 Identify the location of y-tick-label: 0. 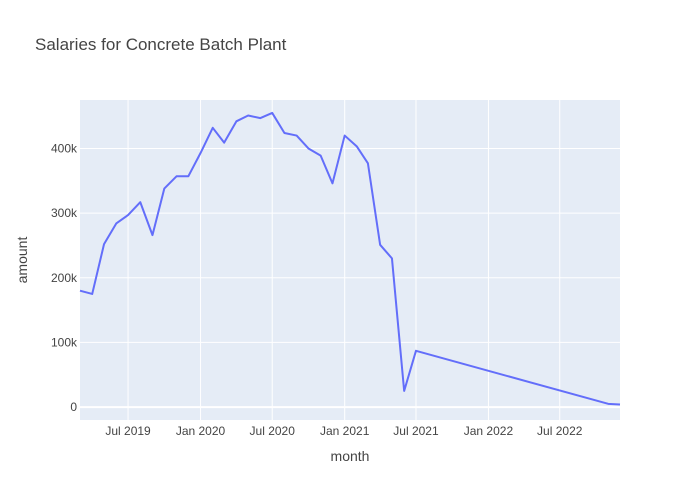
(73, 407).